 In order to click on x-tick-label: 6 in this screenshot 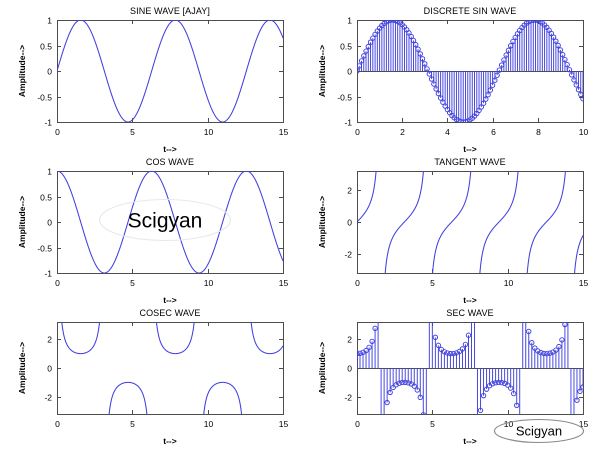, I will do `click(493, 132)`.